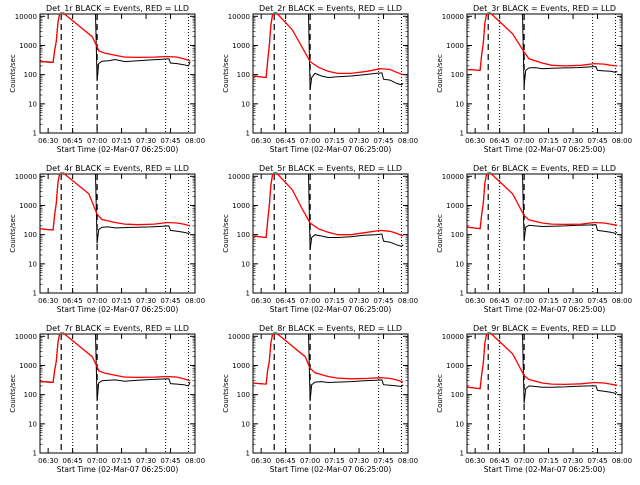 The width and height of the screenshot is (640, 485). Describe the element at coordinates (544, 8) in the screenshot. I see `panel-title: Det_3r BLACK = Events, RED = LLD` at that location.